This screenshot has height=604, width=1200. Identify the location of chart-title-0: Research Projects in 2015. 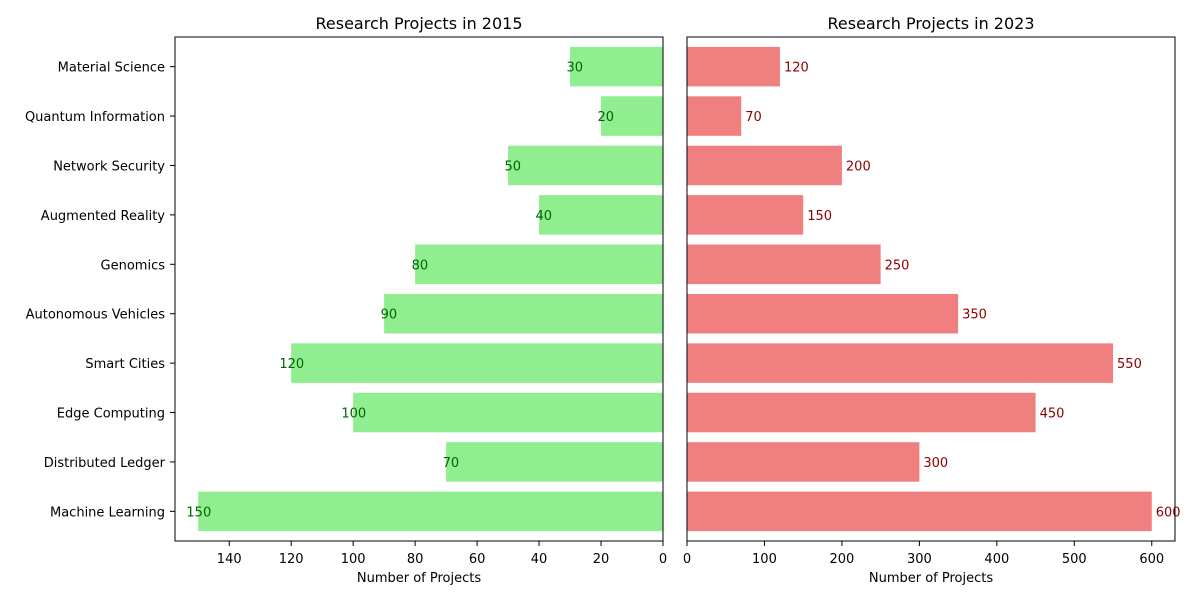
(418, 23).